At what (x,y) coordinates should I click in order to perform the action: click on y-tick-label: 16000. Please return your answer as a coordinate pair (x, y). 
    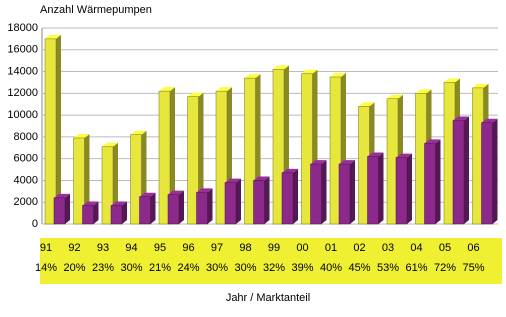
    Looking at the image, I should click on (22, 50).